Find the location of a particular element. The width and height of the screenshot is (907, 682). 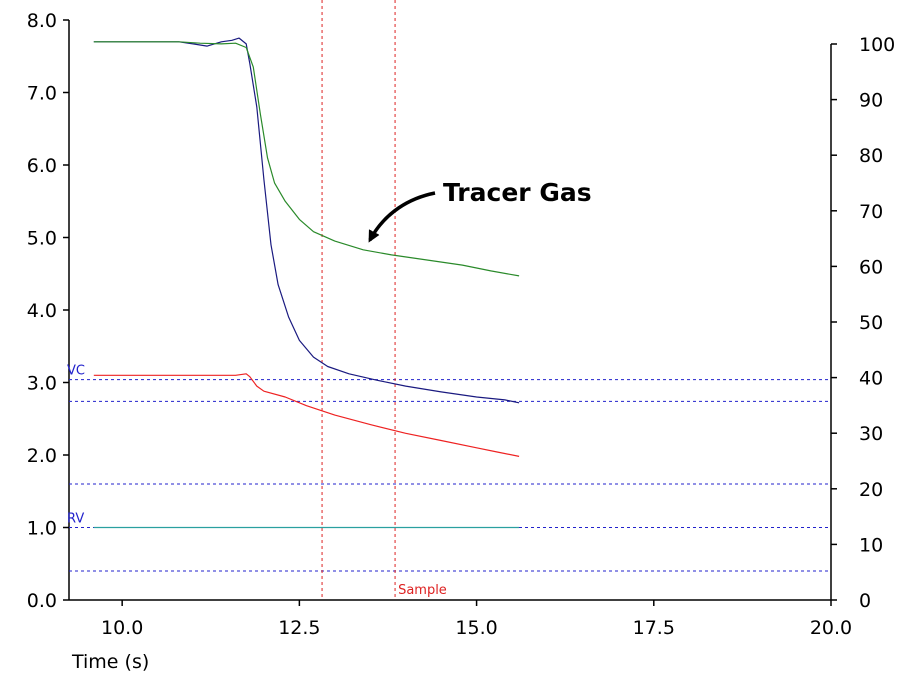

y-left-tick-label: 0.0 is located at coordinates (42, 601).